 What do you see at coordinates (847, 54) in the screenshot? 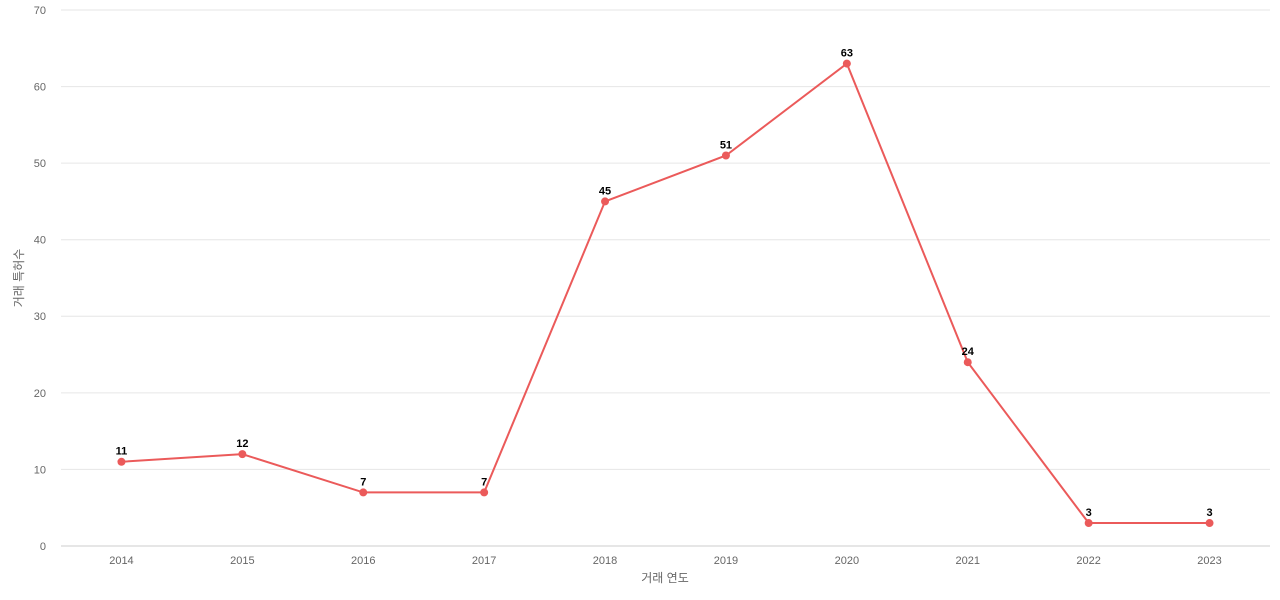
I see `value-label: 63` at bounding box center [847, 54].